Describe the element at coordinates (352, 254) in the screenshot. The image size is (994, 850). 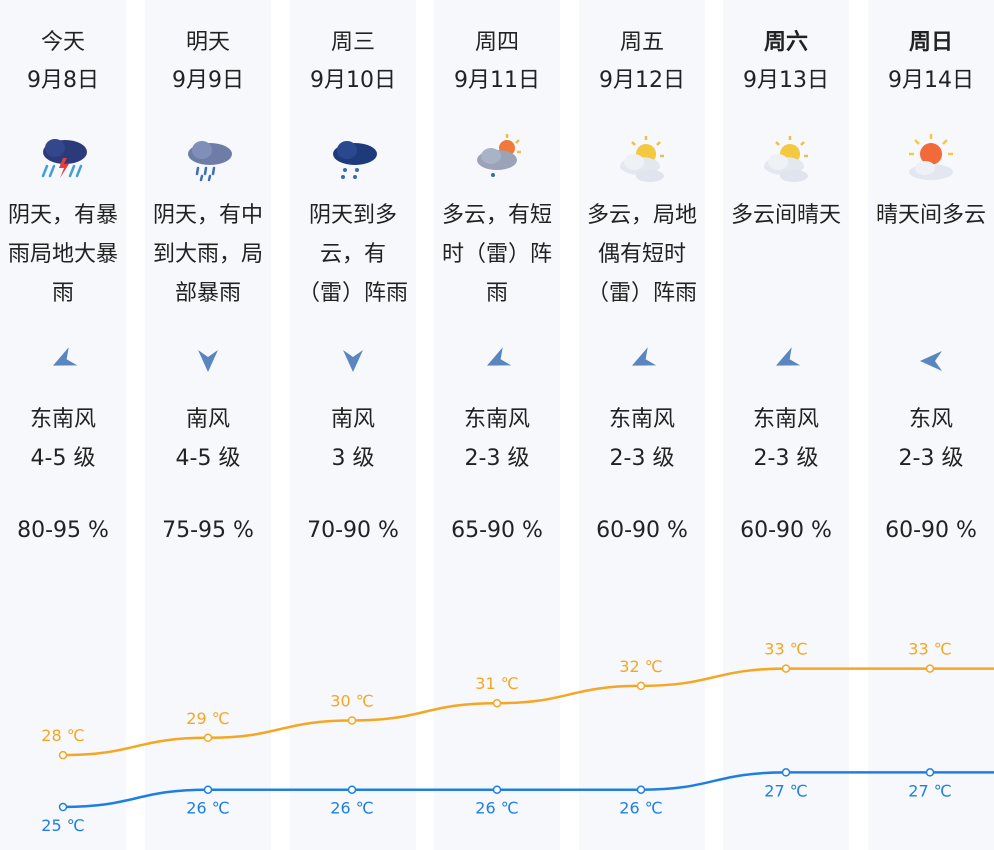
I see `weather-description: 阴天到多 云，有 （雷）阵雨` at that location.